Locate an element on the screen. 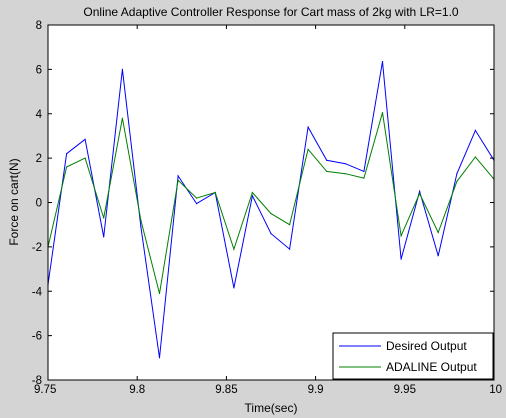  y-tick-label: 2 is located at coordinates (39, 159).